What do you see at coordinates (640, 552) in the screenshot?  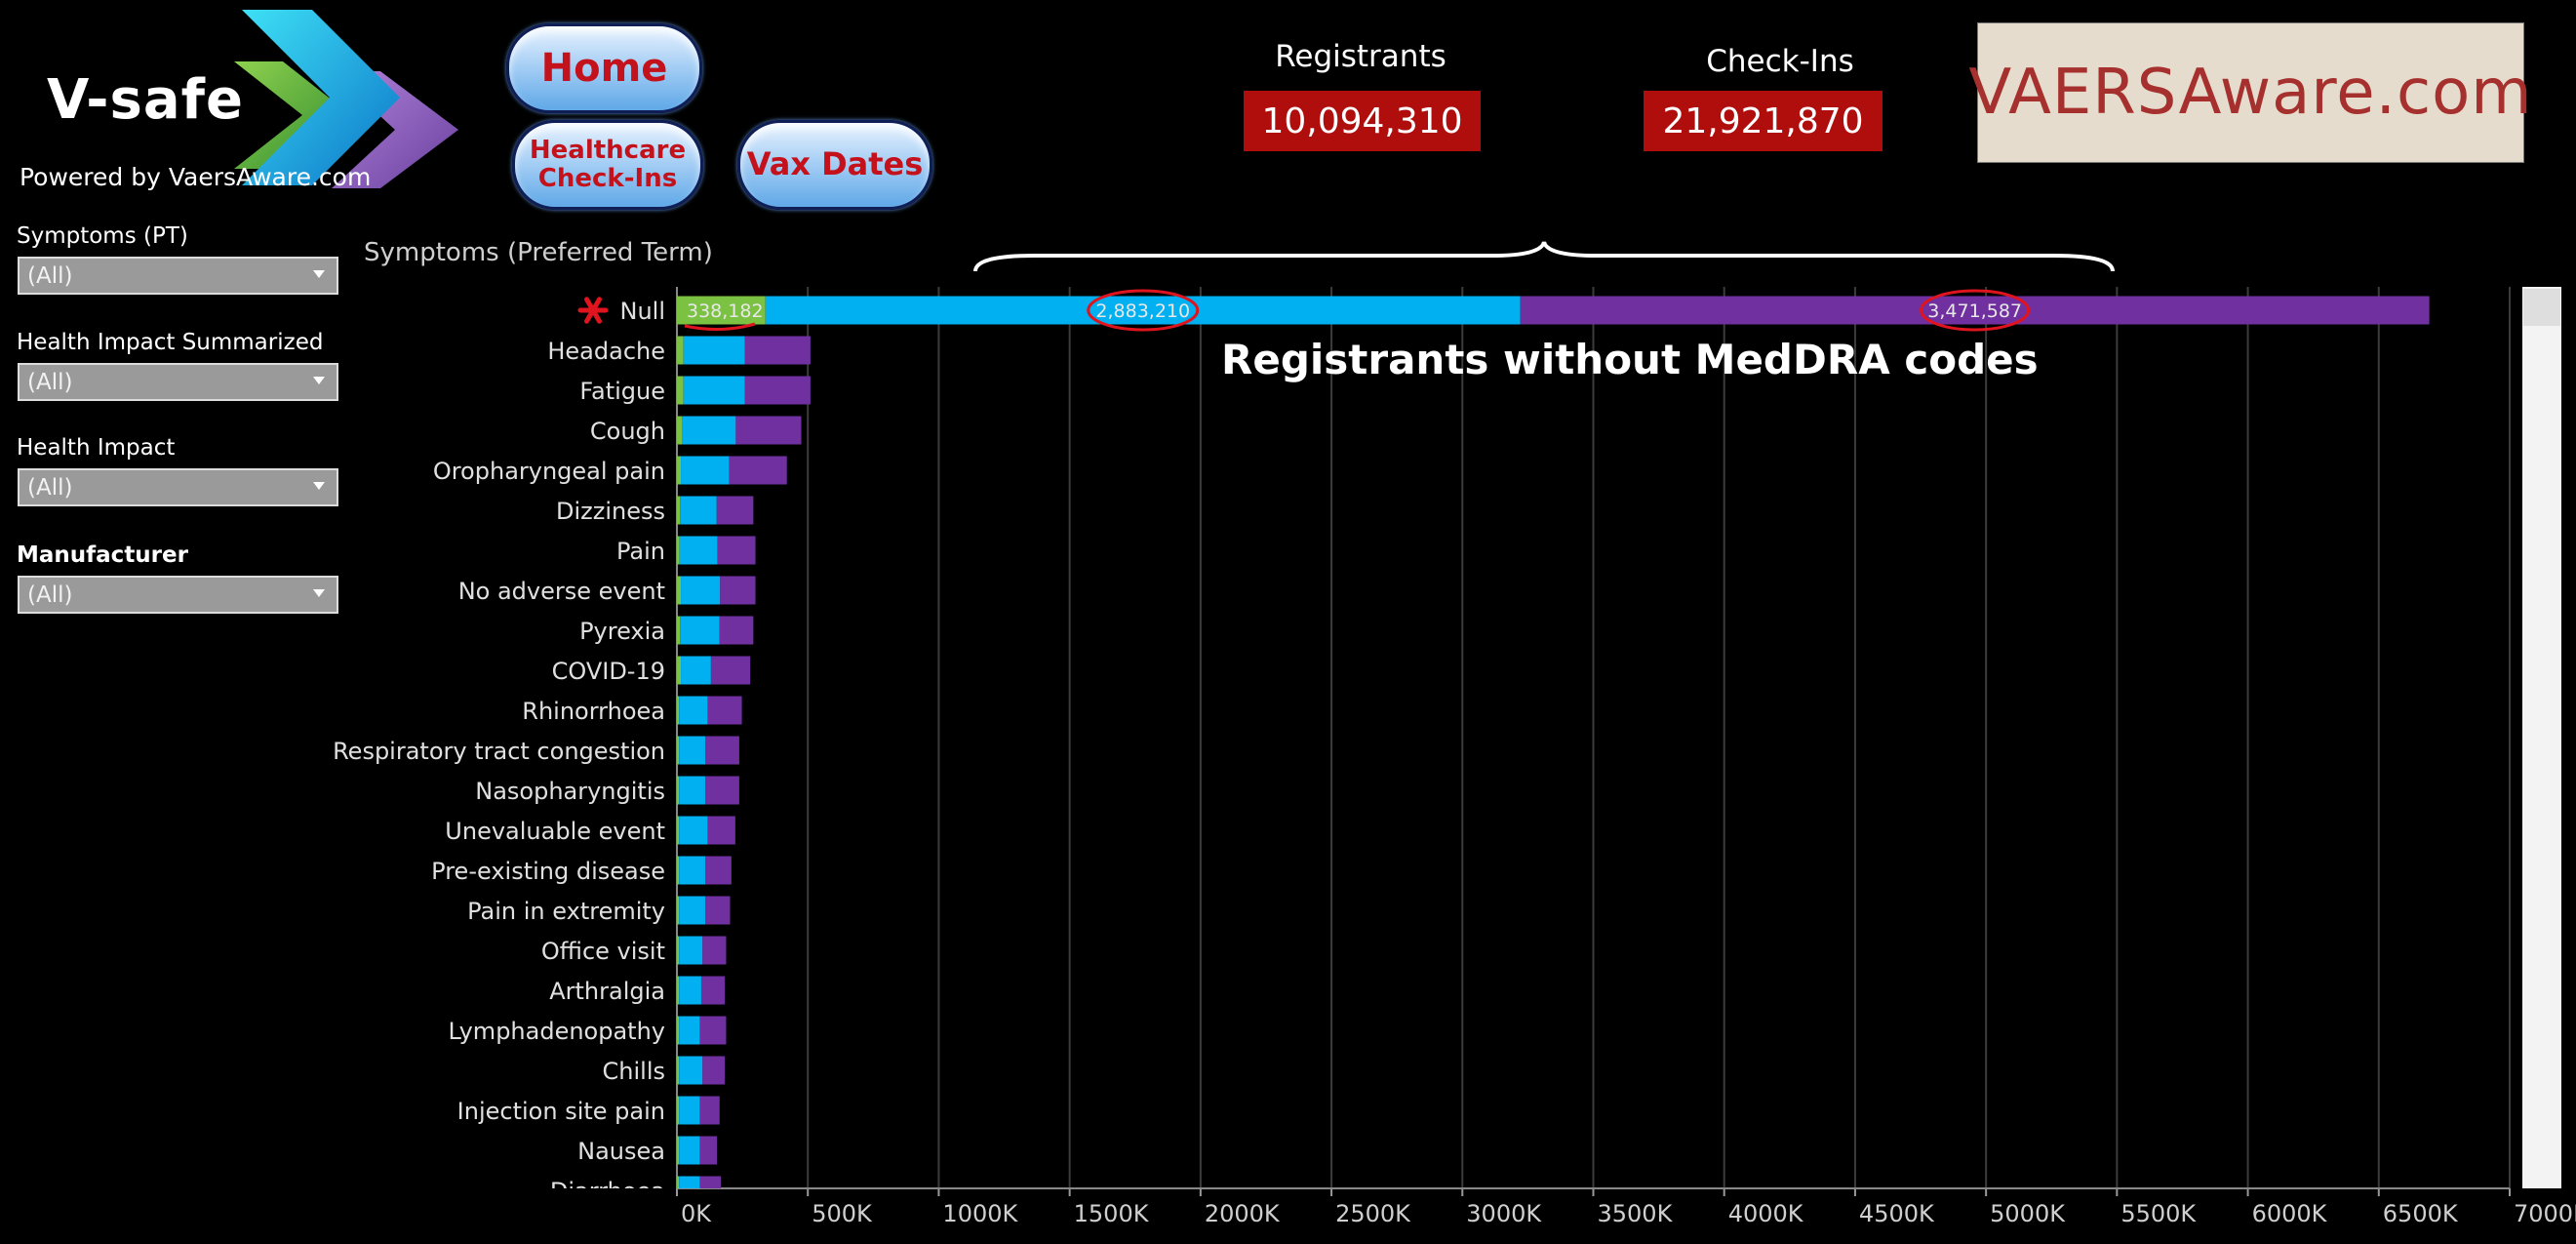 I see `category-label: Pain` at bounding box center [640, 552].